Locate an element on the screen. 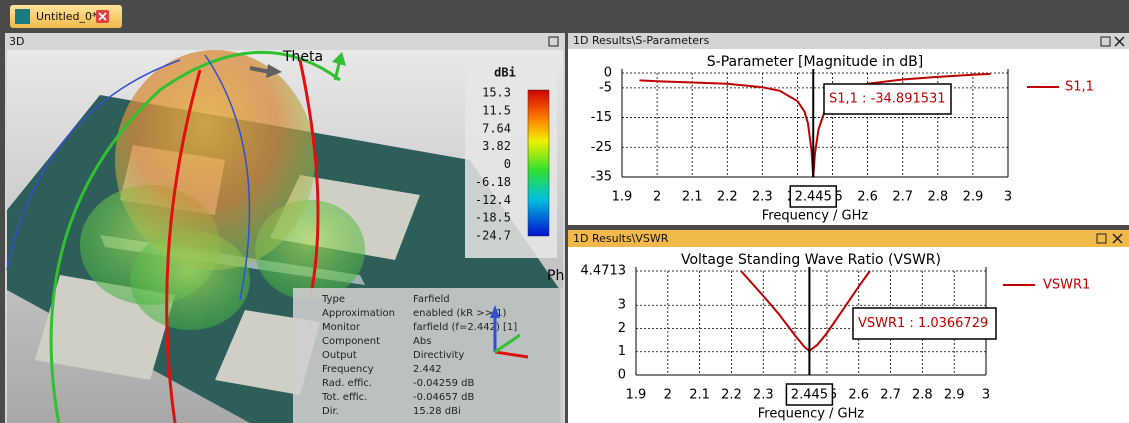 This screenshot has height=423, width=1129. panel-title: 1D Results\S-Parameters is located at coordinates (641, 40).